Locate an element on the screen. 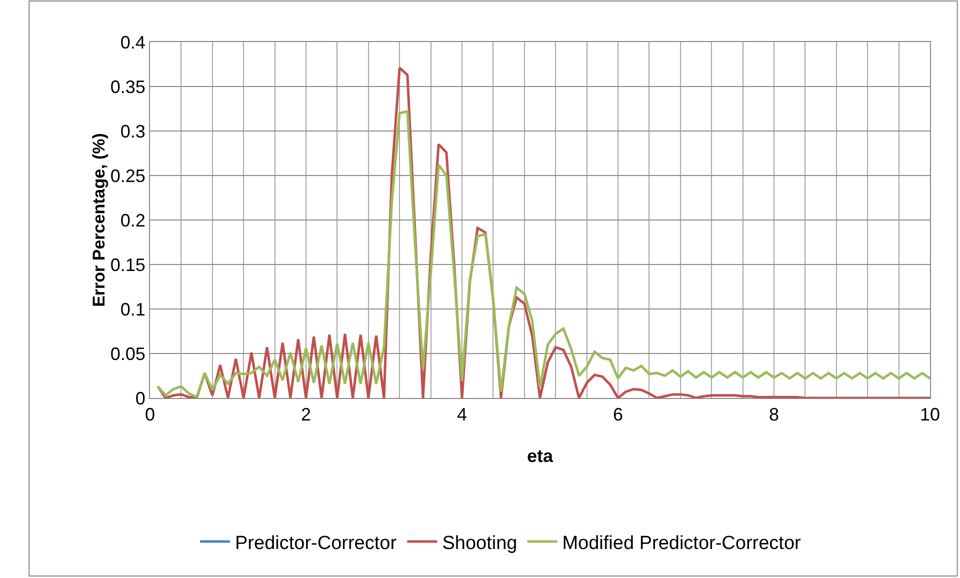 The image size is (960, 578). legend-label: Shooting is located at coordinates (480, 543).